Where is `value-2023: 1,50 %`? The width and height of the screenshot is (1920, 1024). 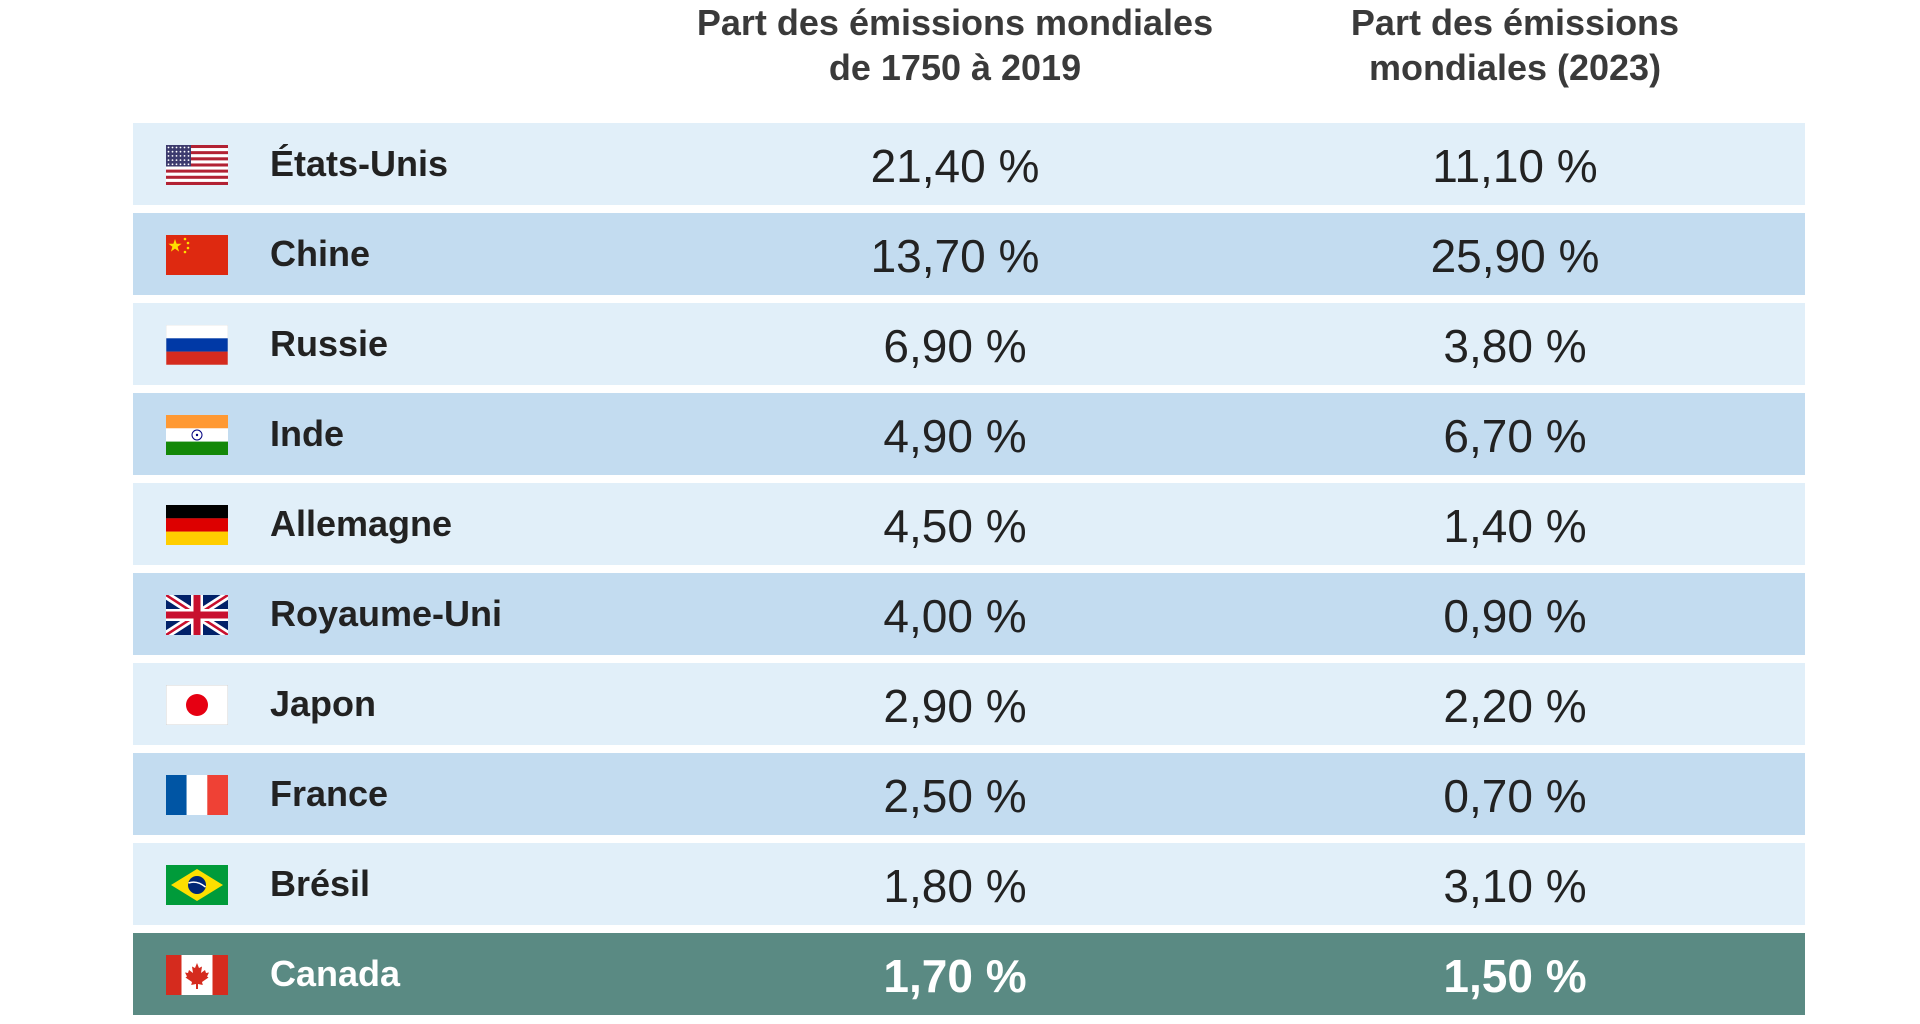 value-2023: 1,50 % is located at coordinates (1515, 976).